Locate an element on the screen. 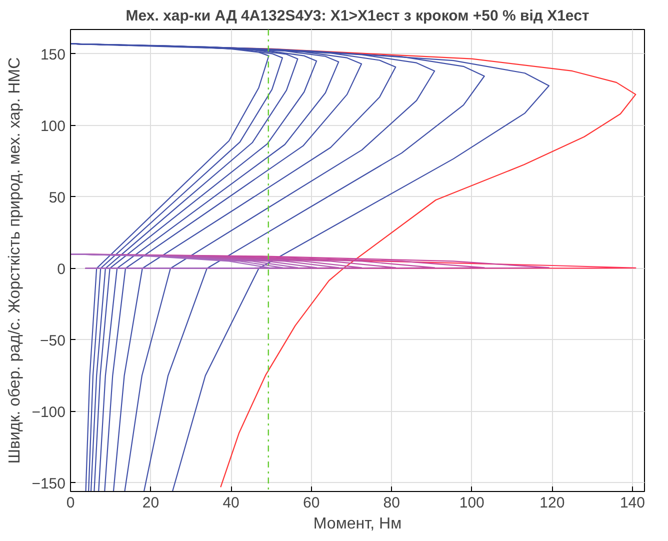  x-tick-label: 140 is located at coordinates (632, 503).